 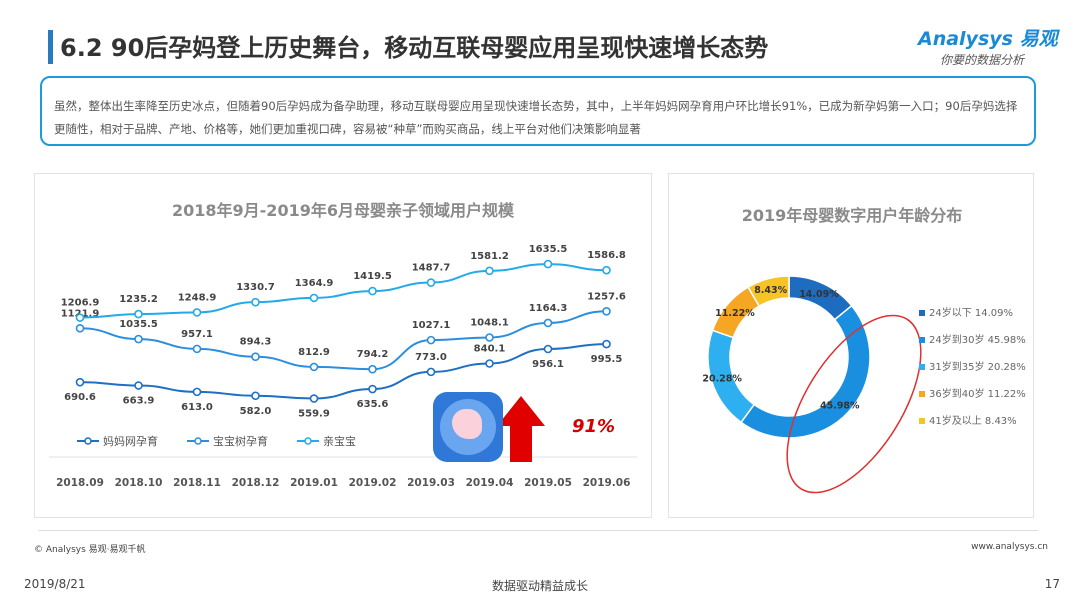 What do you see at coordinates (982, 60) in the screenshot?
I see `logo-tagline: 你要的数据分析` at bounding box center [982, 60].